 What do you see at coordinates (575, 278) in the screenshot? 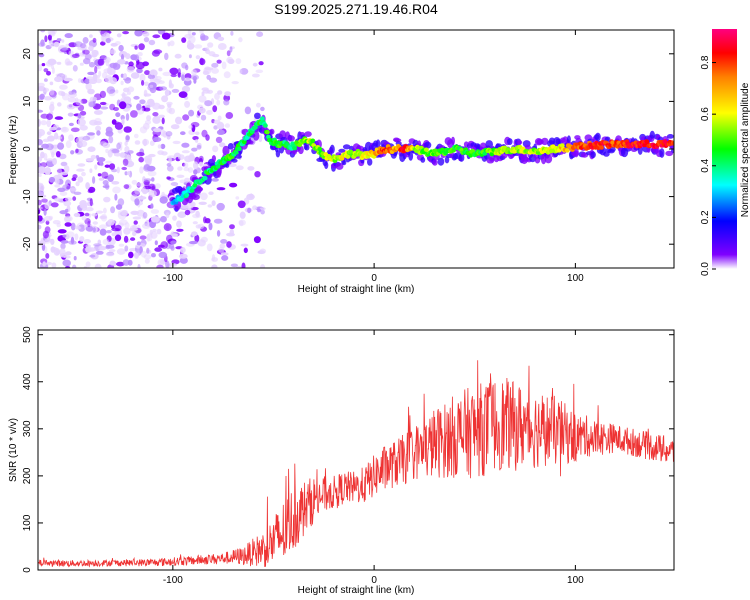
I see `heatmap-x-tick-label: 100` at bounding box center [575, 278].